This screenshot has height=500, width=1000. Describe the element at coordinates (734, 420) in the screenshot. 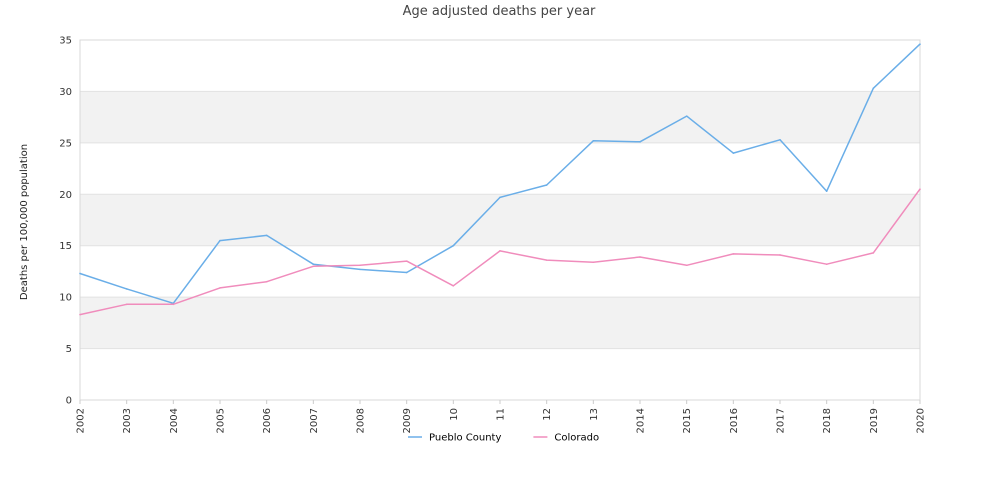

I see `x-tick-label: 2016` at that location.